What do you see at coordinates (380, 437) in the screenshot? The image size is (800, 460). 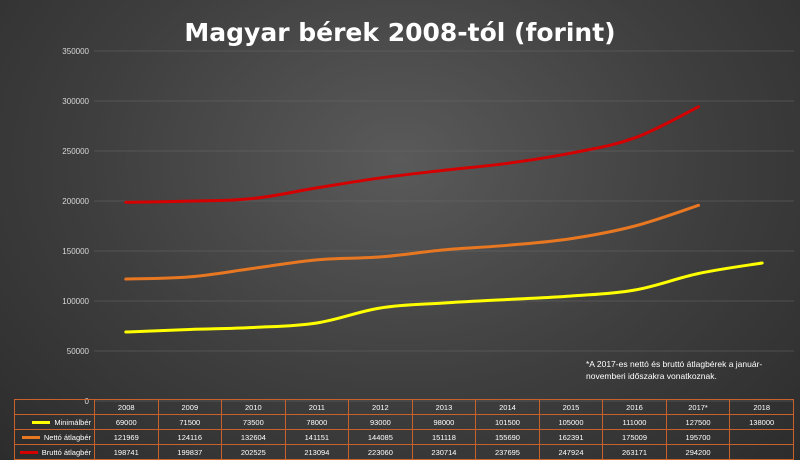 I see `data-label: 144085` at bounding box center [380, 437].